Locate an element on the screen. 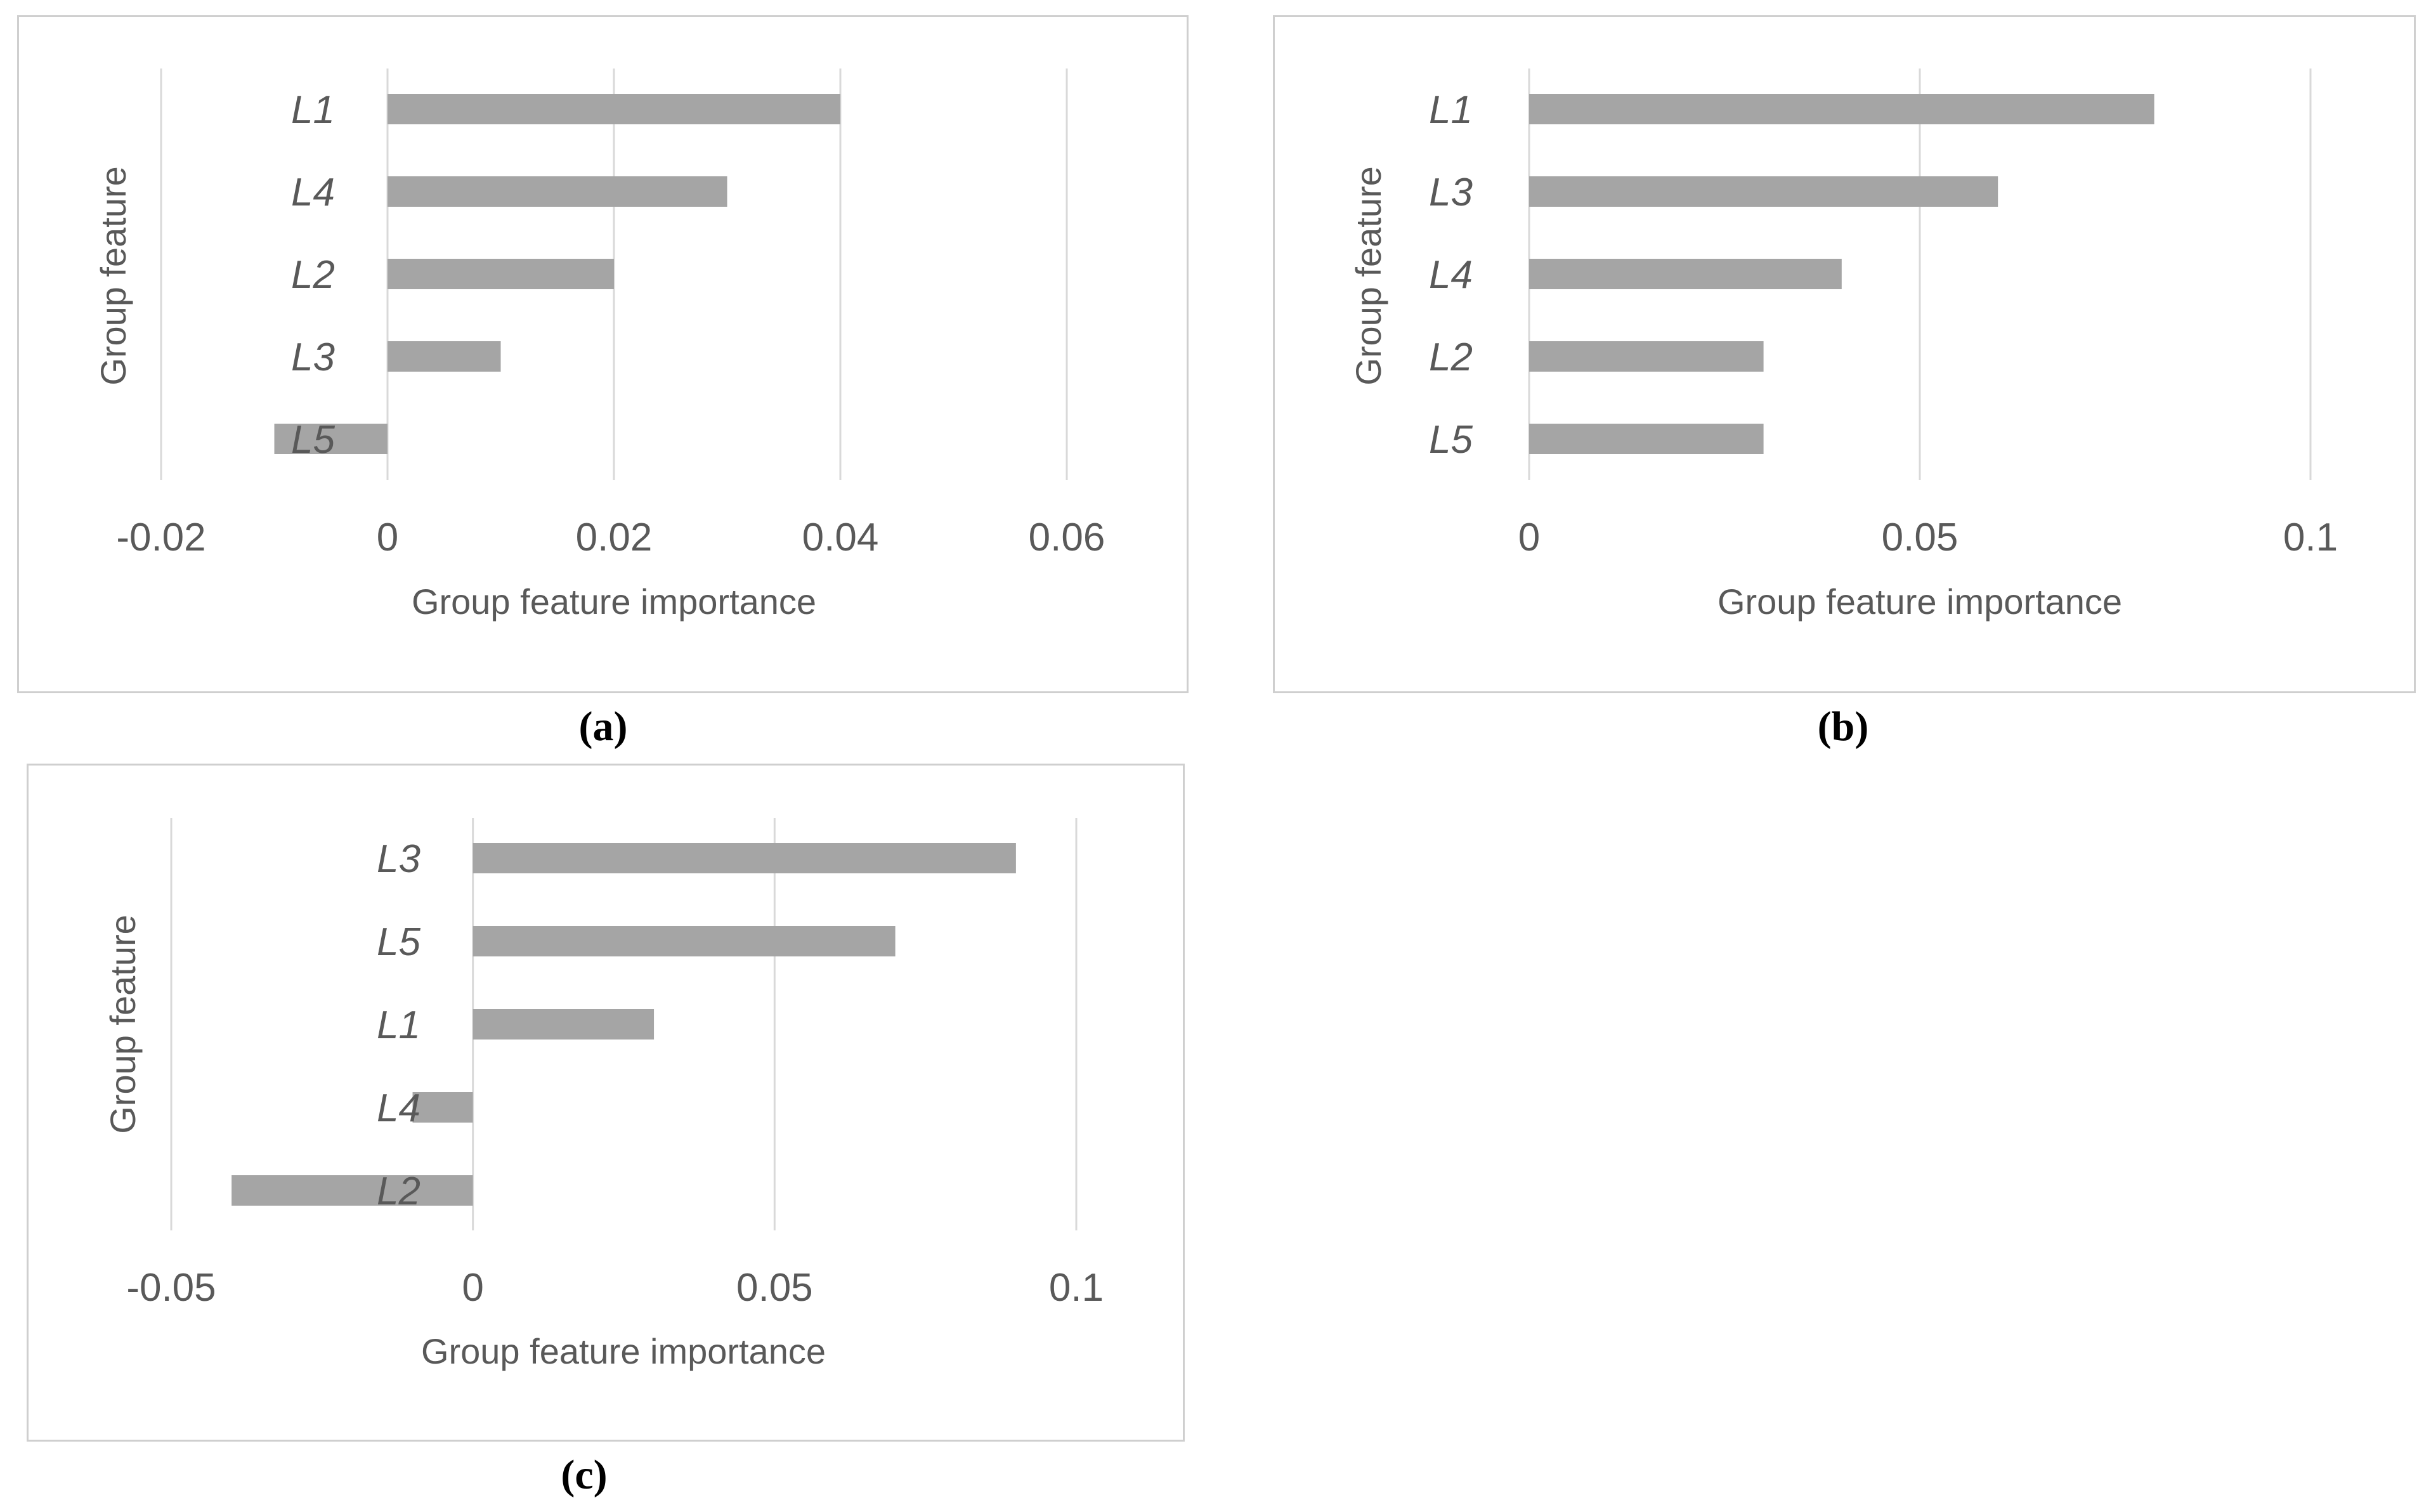  chart-a-x-tick-label: 0.06 is located at coordinates (1067, 537).